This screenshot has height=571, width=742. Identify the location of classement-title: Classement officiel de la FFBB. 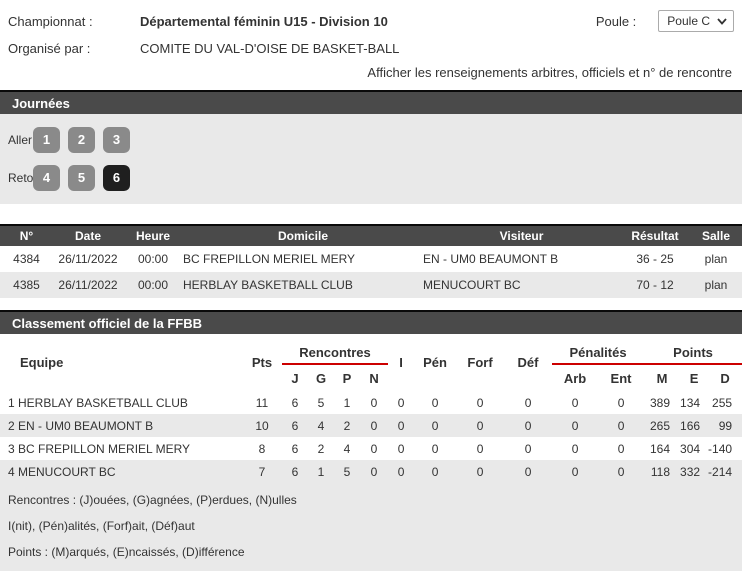
(107, 323).